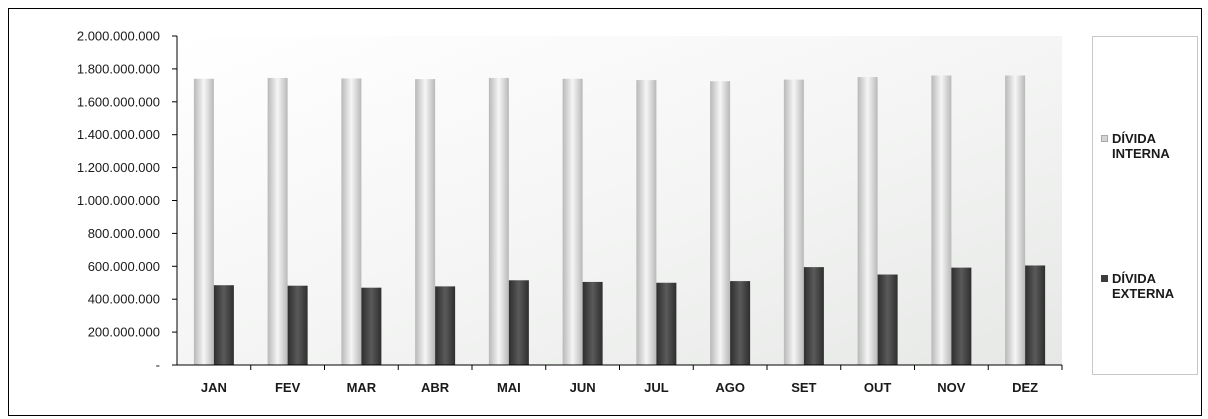 This screenshot has width=1208, height=419. I want to click on y-tick-label: 1.200.000.000, so click(118, 167).